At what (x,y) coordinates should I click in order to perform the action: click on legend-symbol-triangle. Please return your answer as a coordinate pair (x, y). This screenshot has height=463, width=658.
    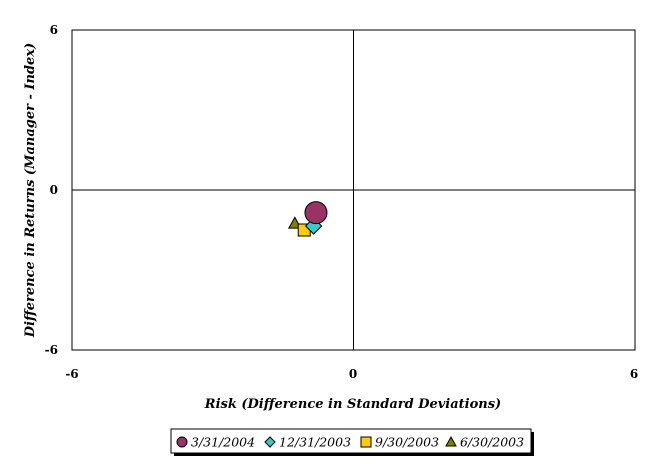
    Looking at the image, I should click on (451, 441).